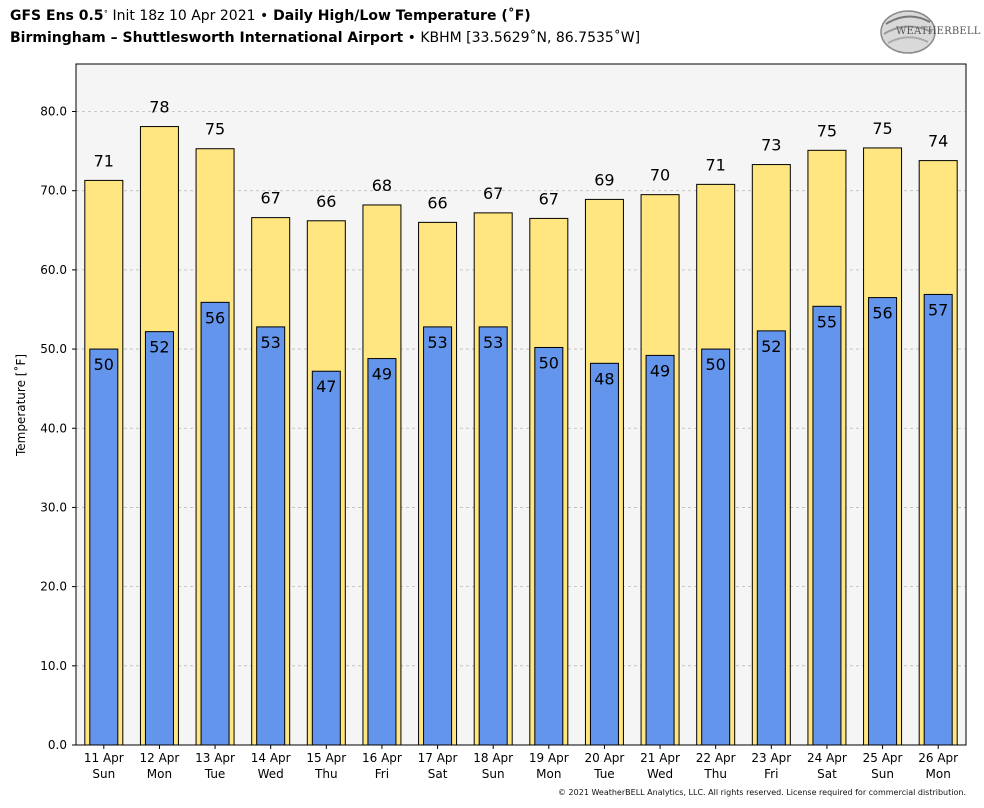 The height and width of the screenshot is (808, 984). I want to click on x-tick-label-date: 14 Apr, so click(271, 758).